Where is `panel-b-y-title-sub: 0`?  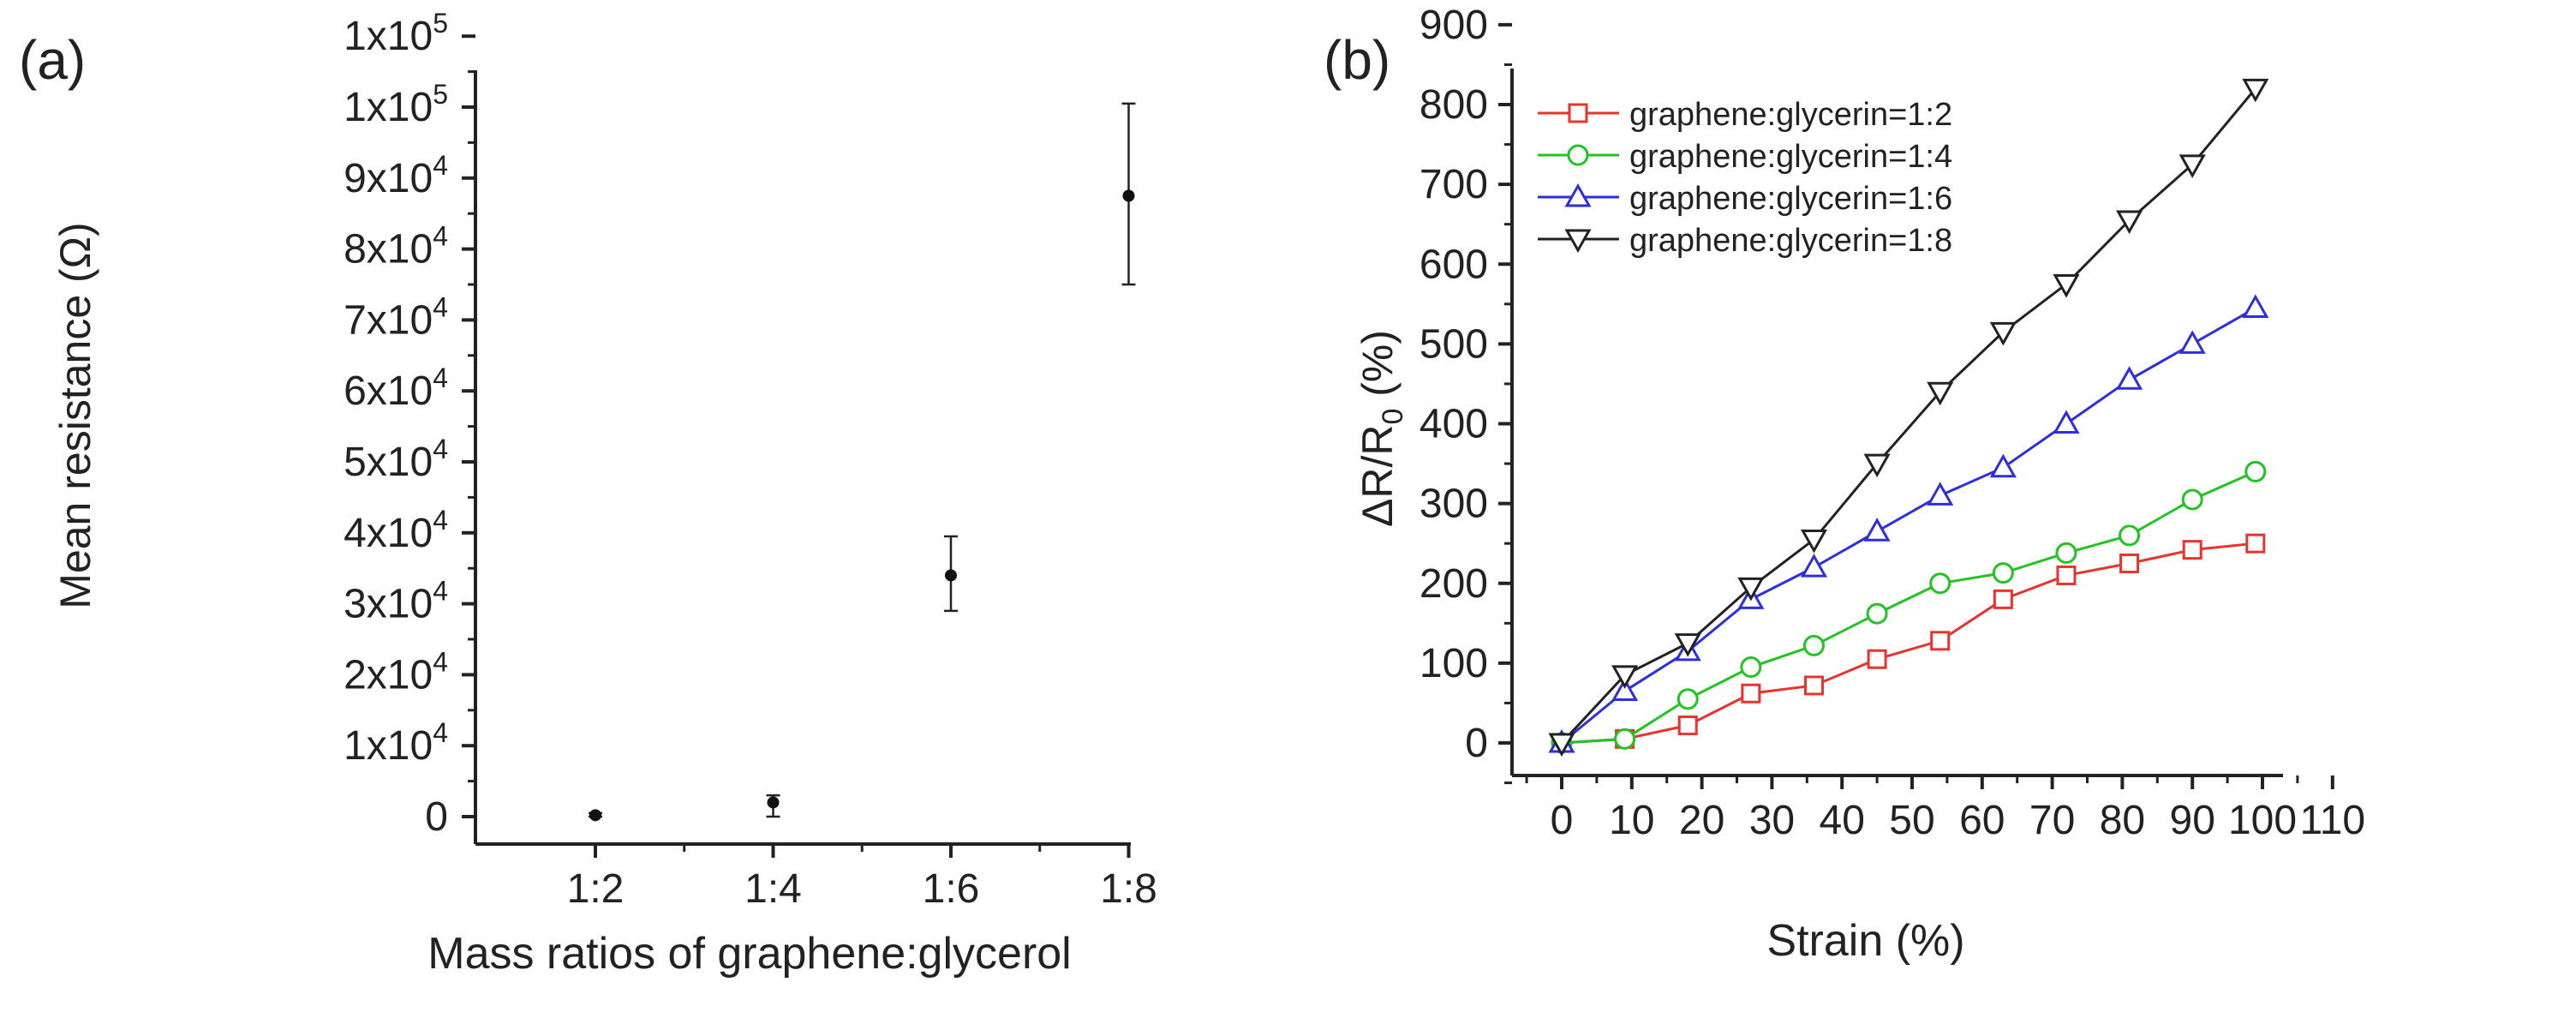 panel-b-y-title-sub: 0 is located at coordinates (1393, 417).